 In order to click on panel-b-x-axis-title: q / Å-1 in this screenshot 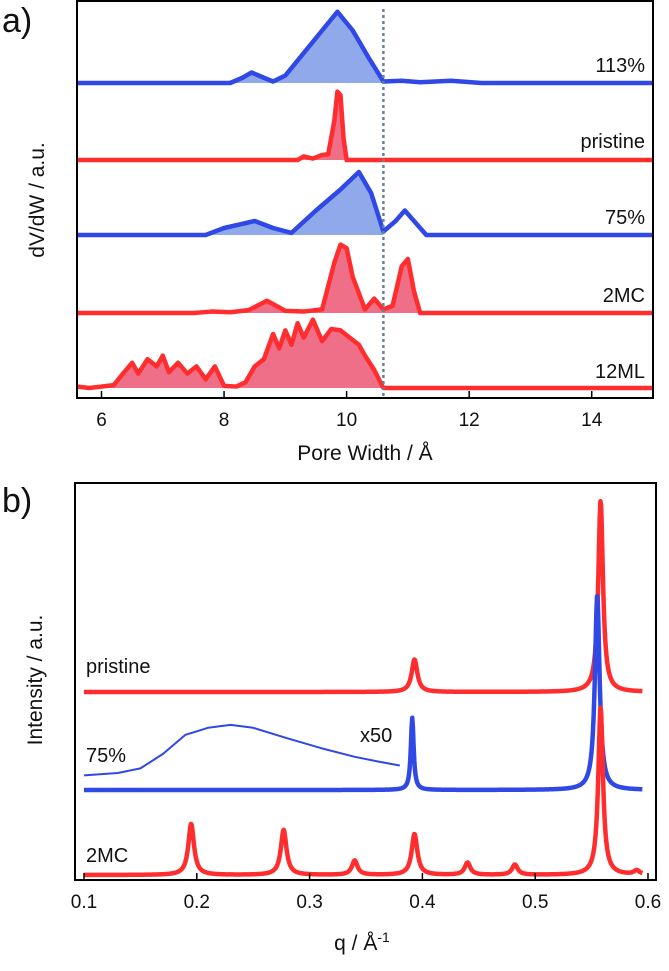, I will do `click(362, 942)`.